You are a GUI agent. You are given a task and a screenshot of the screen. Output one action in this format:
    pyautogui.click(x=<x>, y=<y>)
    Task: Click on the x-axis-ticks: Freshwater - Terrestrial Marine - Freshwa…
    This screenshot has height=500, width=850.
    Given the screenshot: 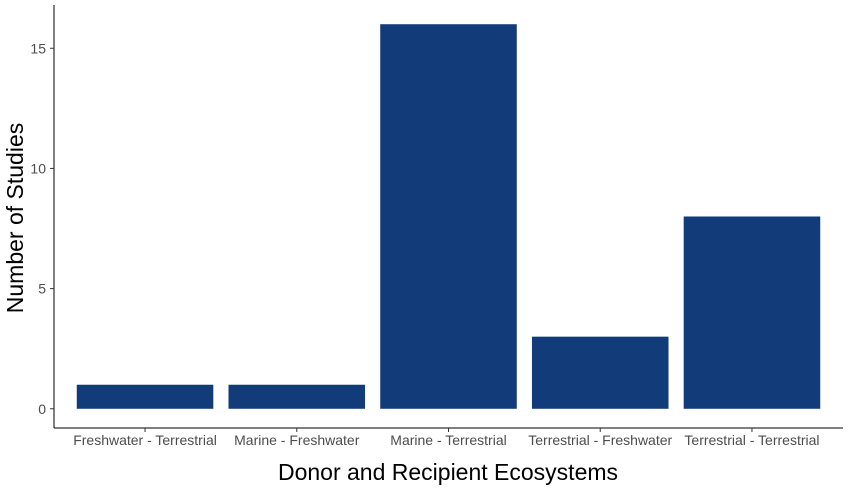 What is the action you would take?
    pyautogui.click(x=446, y=438)
    